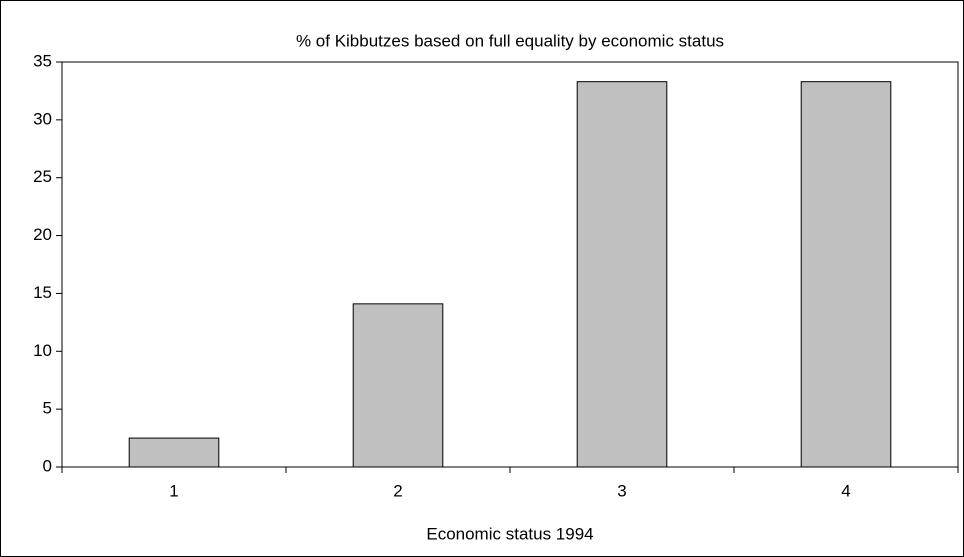 The height and width of the screenshot is (557, 964). I want to click on y-tick-label: 15, so click(42, 292).